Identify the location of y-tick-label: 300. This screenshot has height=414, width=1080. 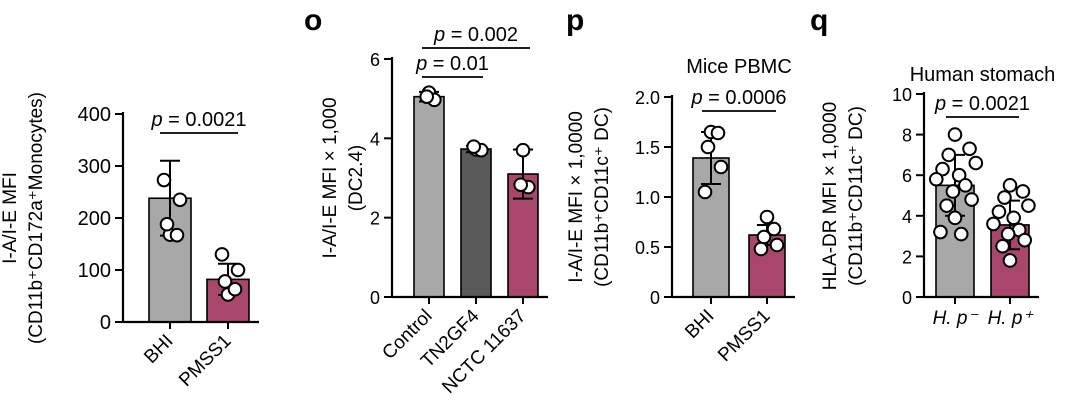
(94, 167).